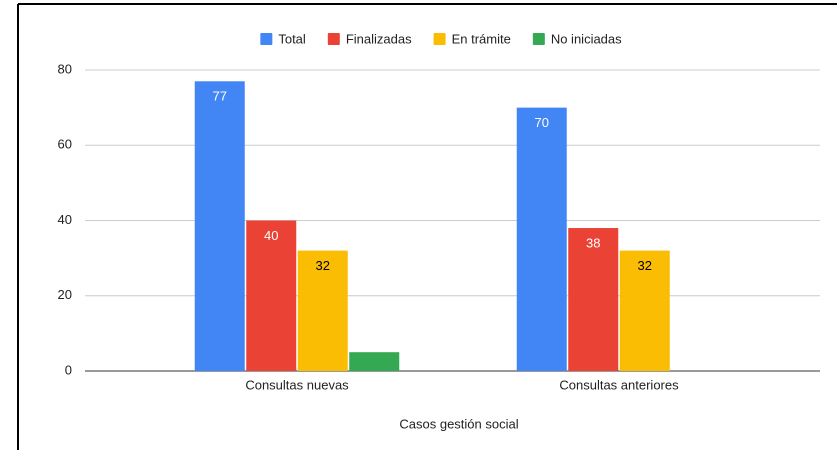 Image resolution: width=837 pixels, height=450 pixels. What do you see at coordinates (271, 235) in the screenshot?
I see `data-label: 40` at bounding box center [271, 235].